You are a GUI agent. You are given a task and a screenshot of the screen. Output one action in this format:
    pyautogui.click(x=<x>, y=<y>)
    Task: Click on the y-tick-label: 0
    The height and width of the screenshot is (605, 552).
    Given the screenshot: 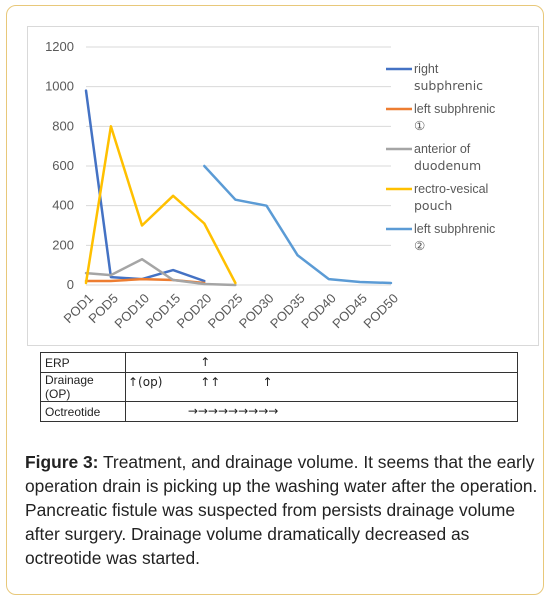 What is the action you would take?
    pyautogui.click(x=70, y=284)
    